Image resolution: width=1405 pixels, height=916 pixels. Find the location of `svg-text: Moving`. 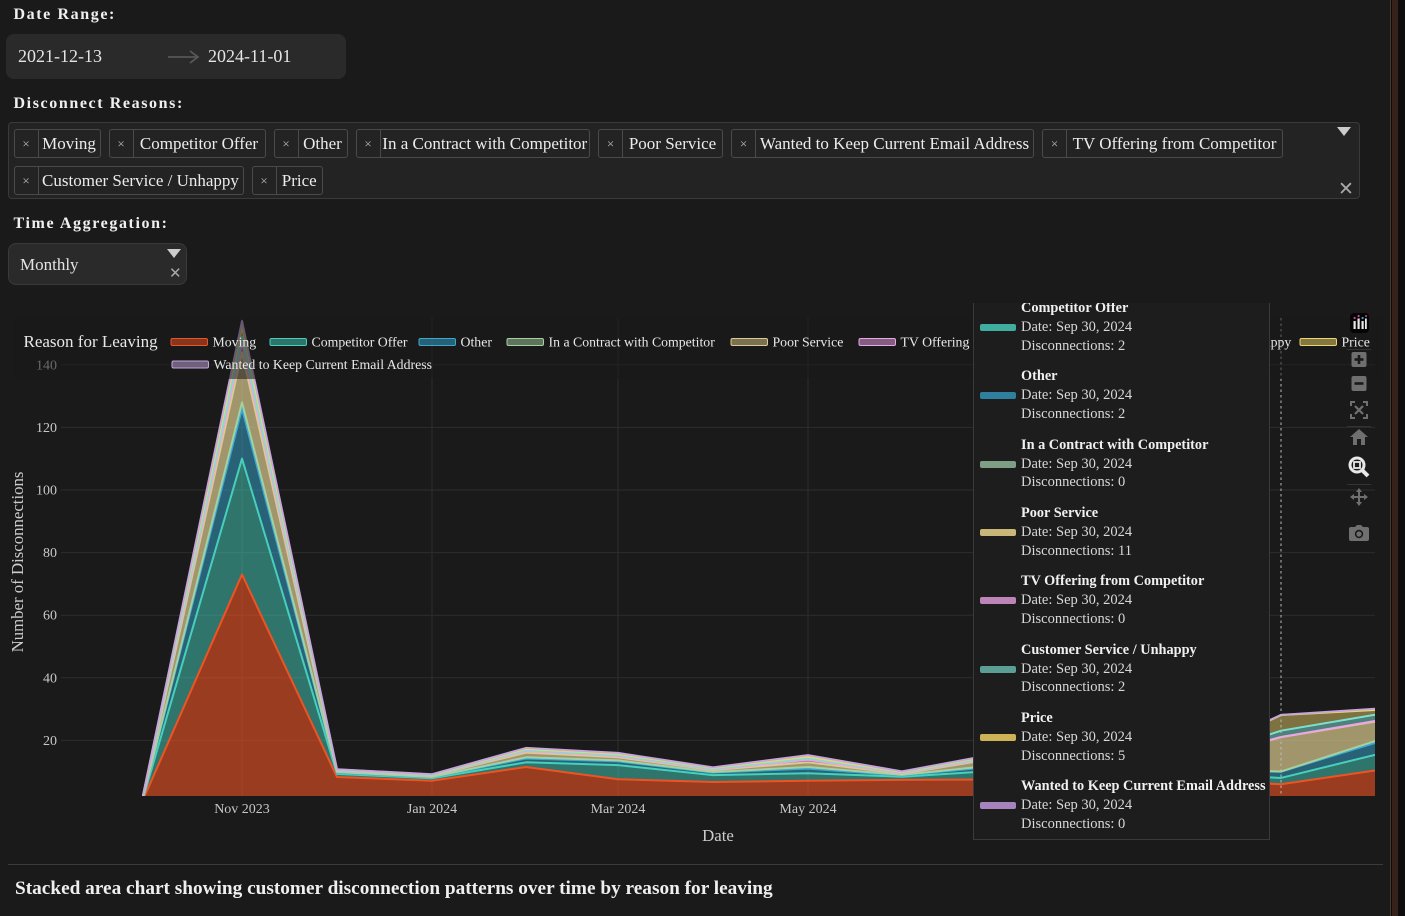

svg-text: Moving is located at coordinates (235, 342).